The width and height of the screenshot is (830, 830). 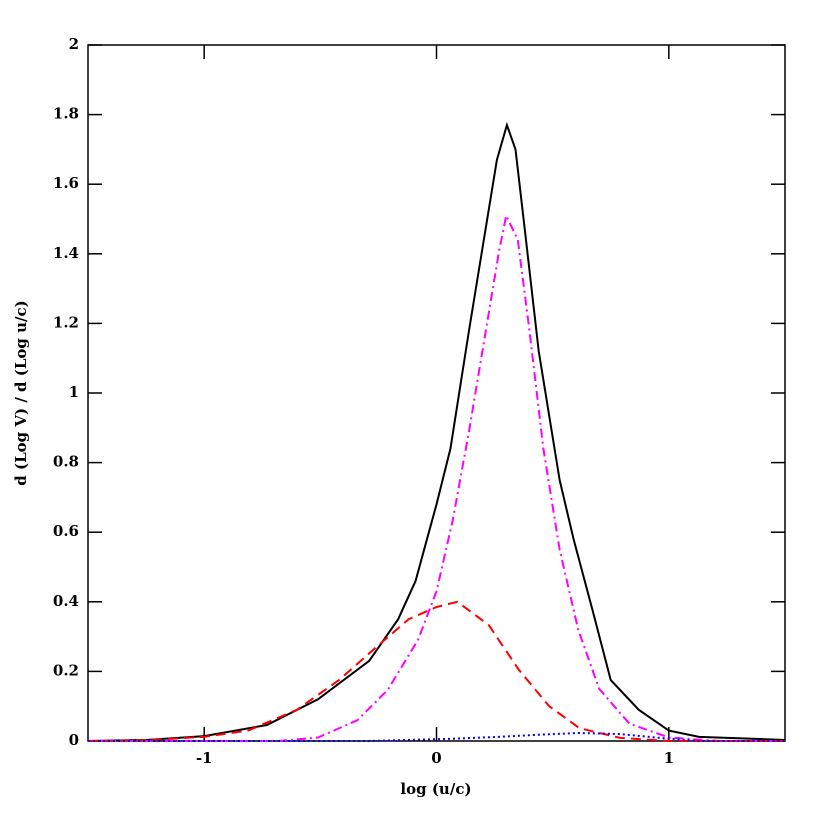 I want to click on x-tick-label: 0, so click(x=436, y=758).